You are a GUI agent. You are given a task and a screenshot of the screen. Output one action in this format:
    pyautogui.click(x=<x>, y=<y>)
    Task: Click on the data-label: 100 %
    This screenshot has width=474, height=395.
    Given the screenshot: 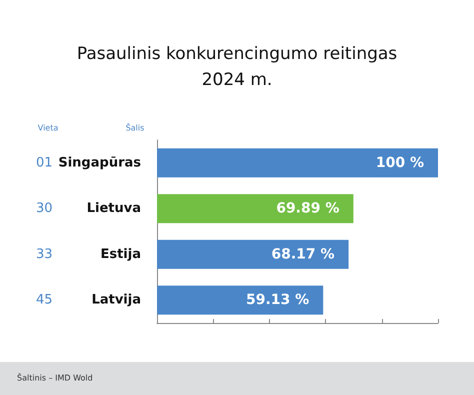 What is the action you would take?
    pyautogui.click(x=400, y=162)
    